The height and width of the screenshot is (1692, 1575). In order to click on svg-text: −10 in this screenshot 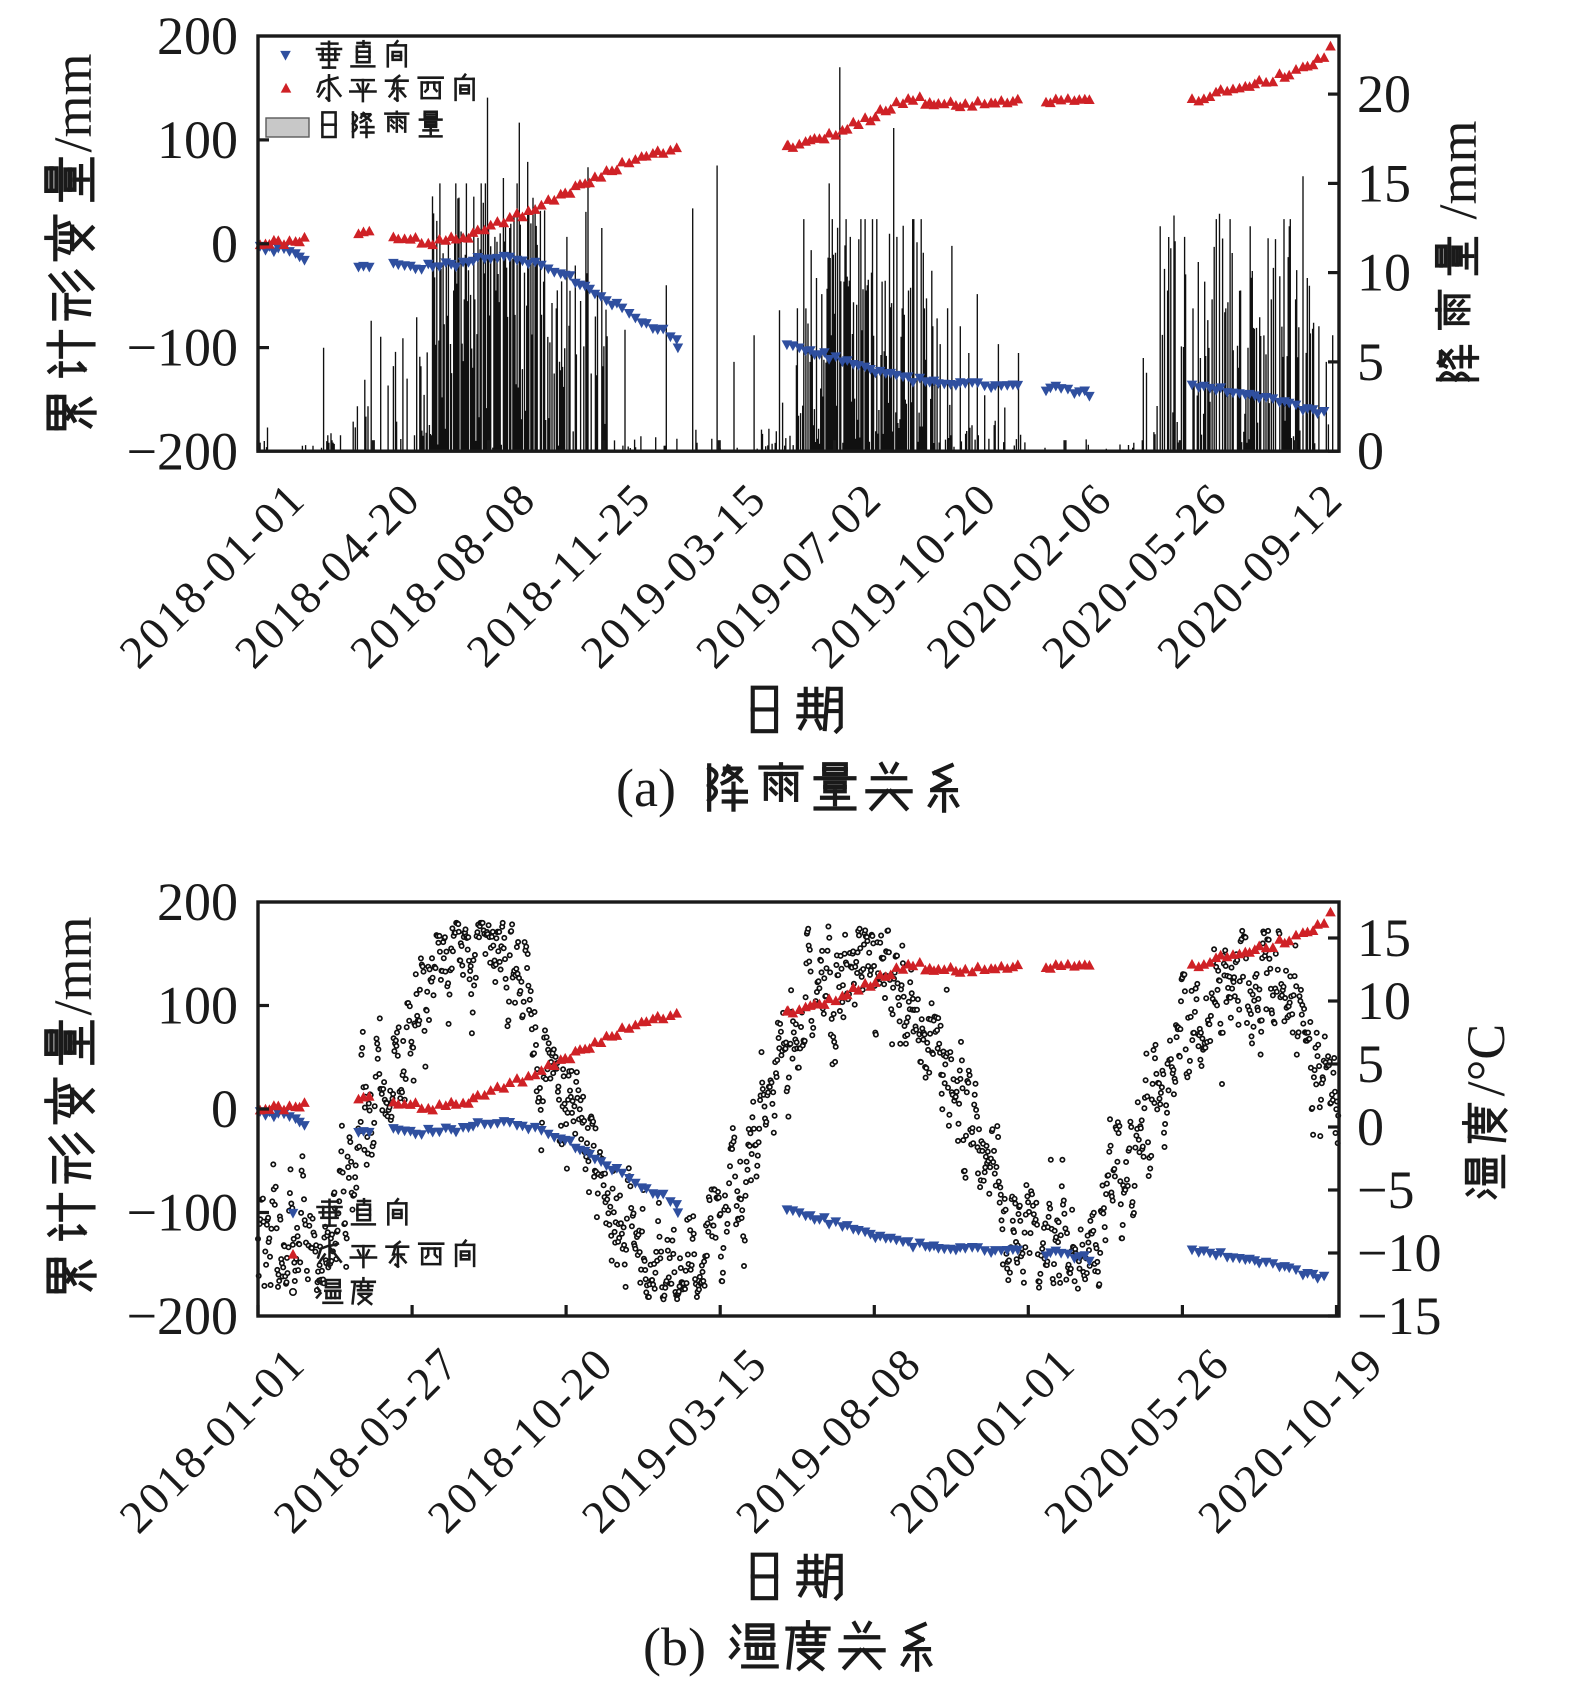, I will do `click(1399, 1253)`.